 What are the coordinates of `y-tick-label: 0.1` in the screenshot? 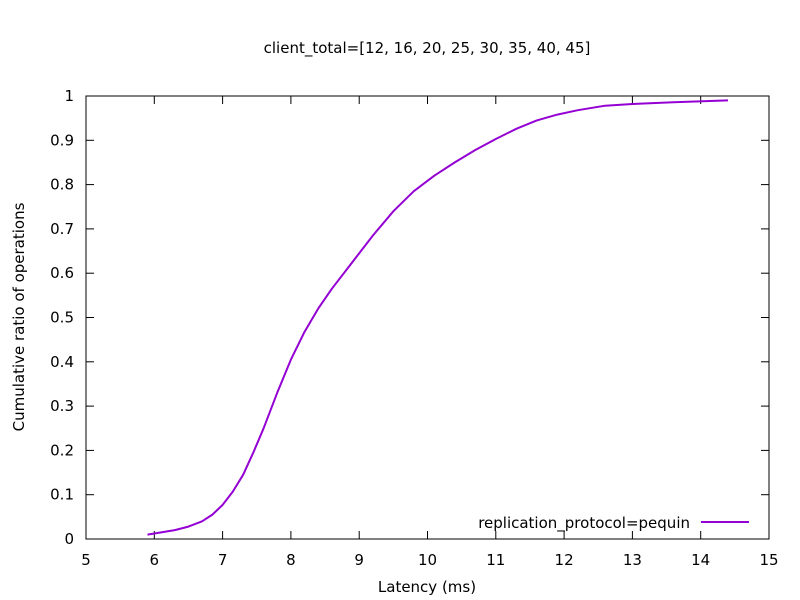 It's located at (62, 495).